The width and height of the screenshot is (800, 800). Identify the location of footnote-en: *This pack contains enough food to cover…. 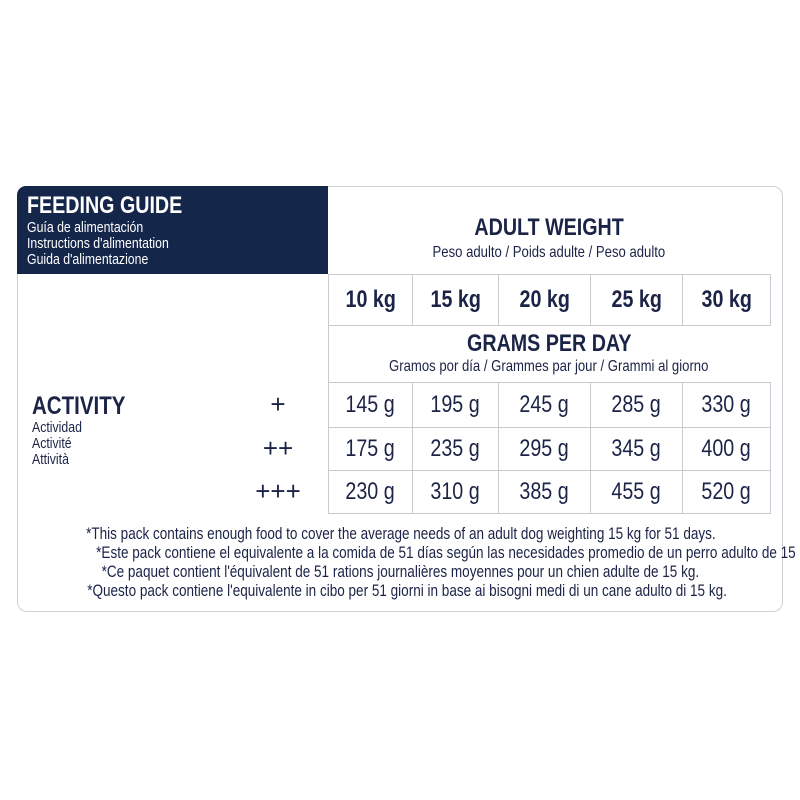
(401, 534).